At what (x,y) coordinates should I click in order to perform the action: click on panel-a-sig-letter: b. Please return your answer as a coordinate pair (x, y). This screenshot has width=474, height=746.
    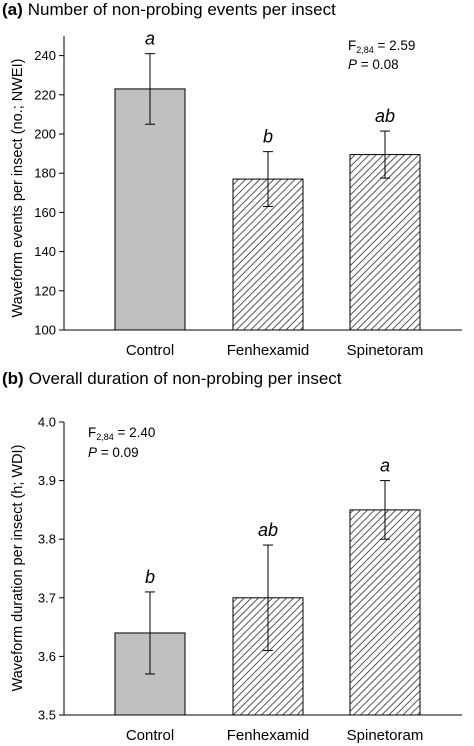
    Looking at the image, I should click on (268, 137).